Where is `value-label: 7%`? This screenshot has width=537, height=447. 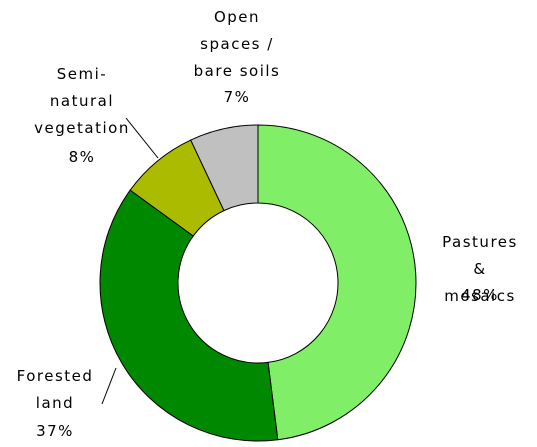 value-label: 7% is located at coordinates (237, 97).